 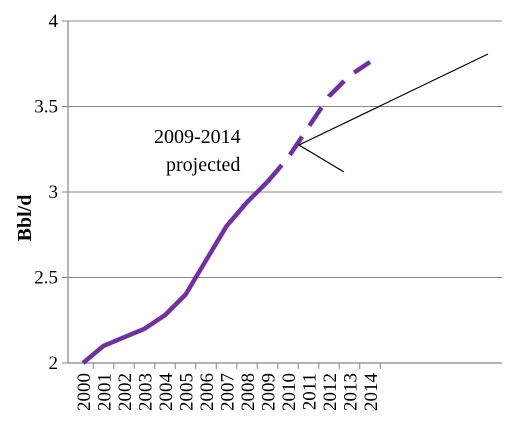 What do you see at coordinates (228, 392) in the screenshot?
I see `x-tick-label-2007: 2007` at bounding box center [228, 392].